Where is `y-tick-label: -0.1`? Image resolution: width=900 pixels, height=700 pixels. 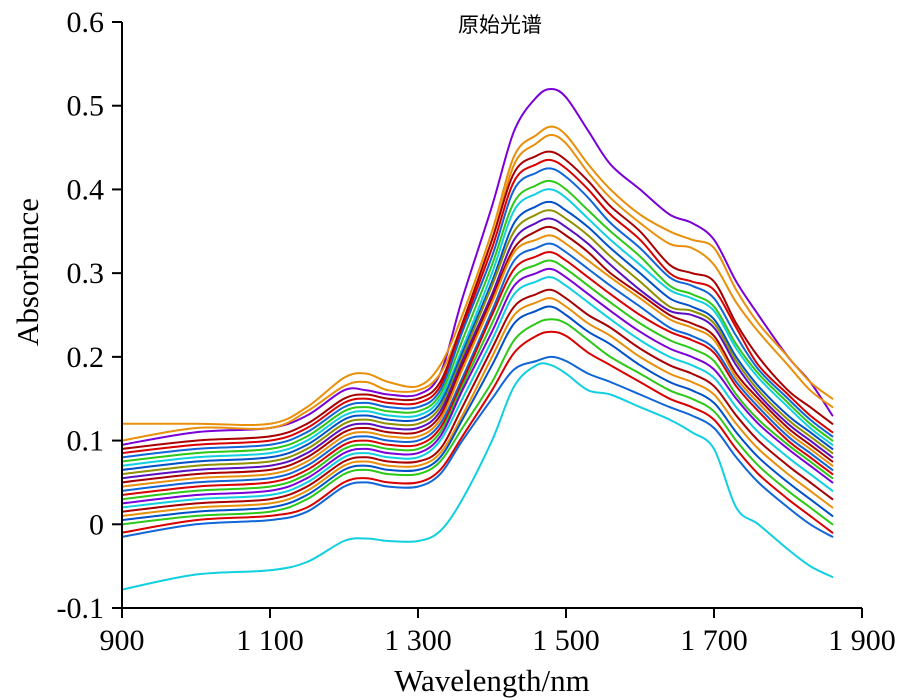 y-tick-label: -0.1 is located at coordinates (81, 608).